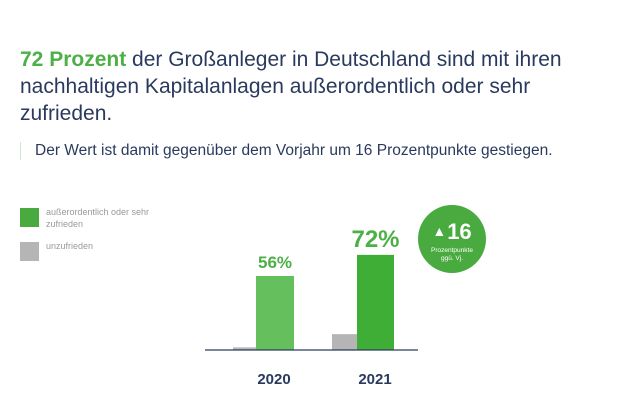 The height and width of the screenshot is (413, 620). Describe the element at coordinates (345, 342) in the screenshot. I see `bar-unsatisfied-2021` at that location.